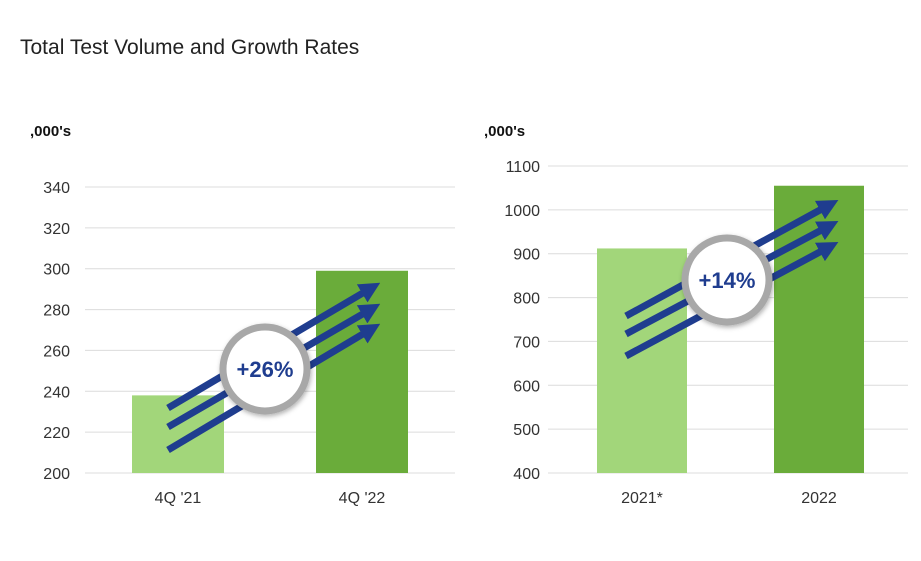 This screenshot has height=561, width=921. What do you see at coordinates (362, 498) in the screenshot?
I see `x-category-label: 4Q '22` at bounding box center [362, 498].